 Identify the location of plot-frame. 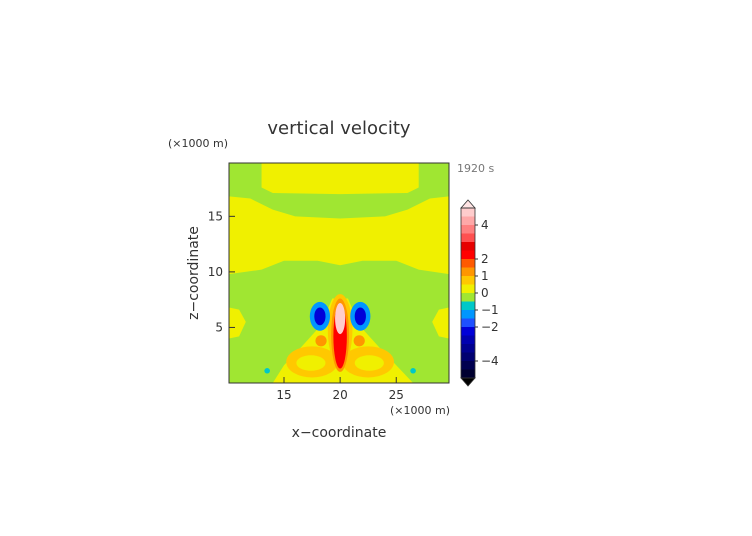
(339, 273).